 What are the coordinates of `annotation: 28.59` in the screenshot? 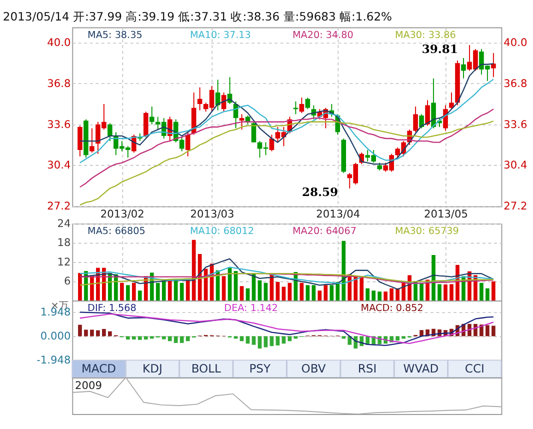 It's located at (320, 192).